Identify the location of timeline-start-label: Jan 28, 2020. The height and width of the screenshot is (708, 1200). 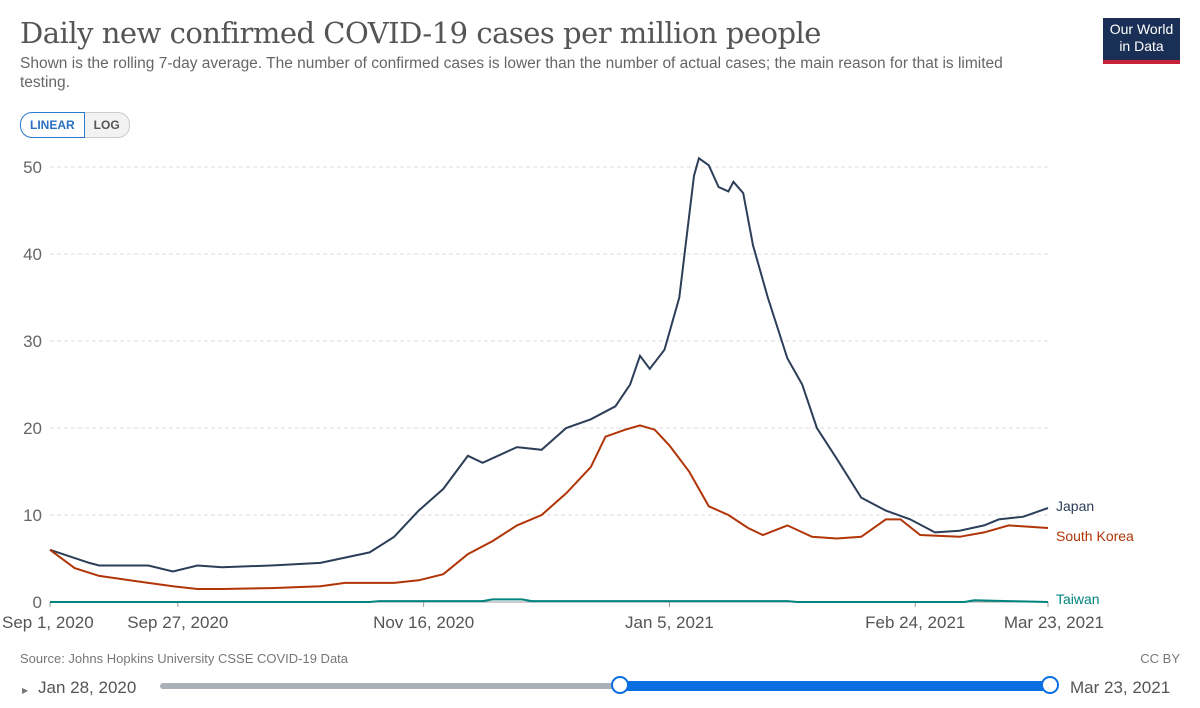
(87, 687).